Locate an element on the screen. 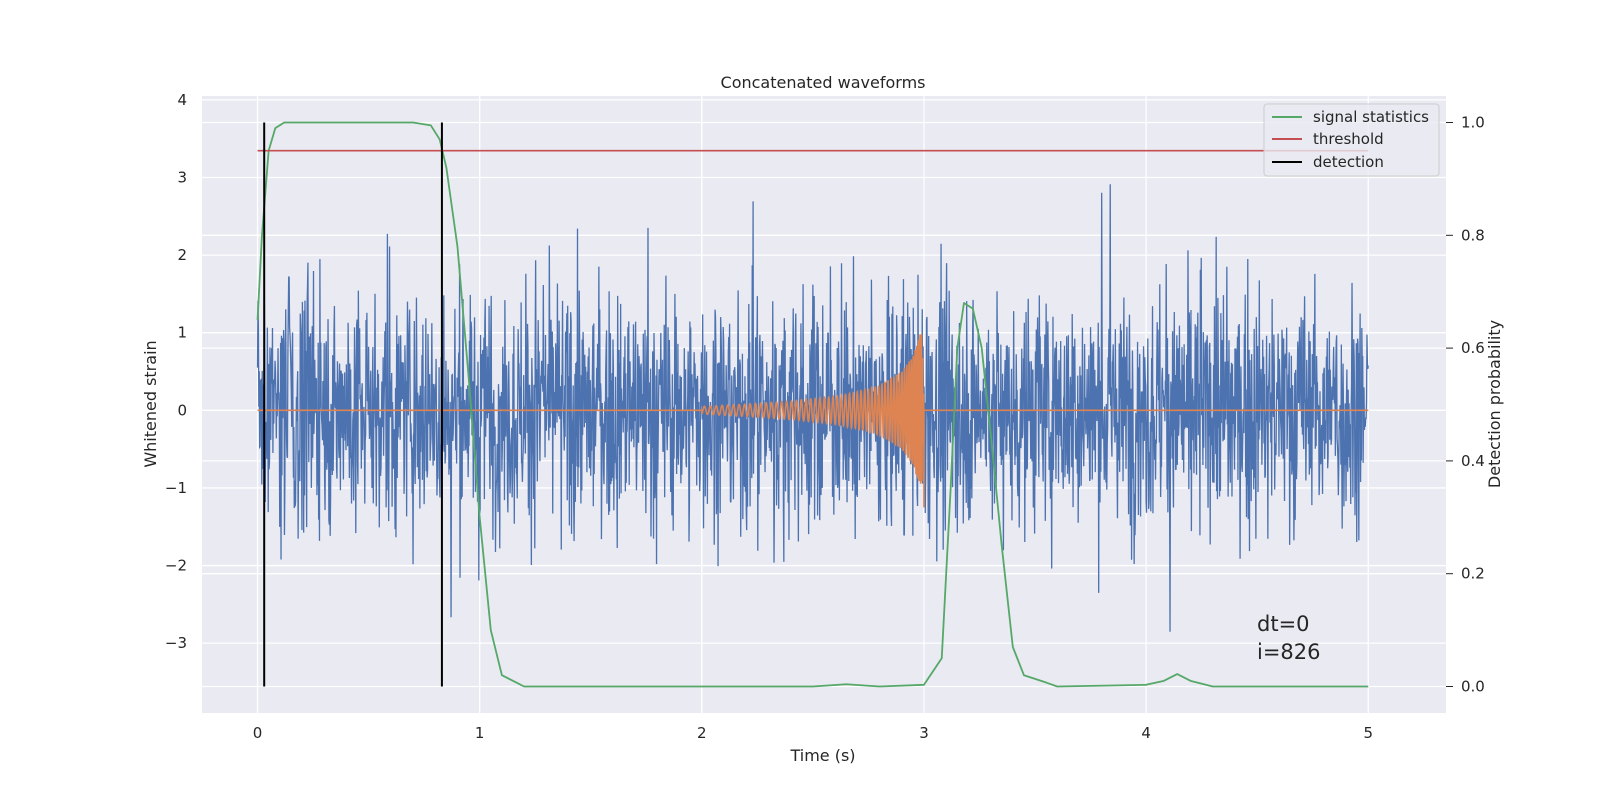  y-tick-label: −3 is located at coordinates (176, 643).